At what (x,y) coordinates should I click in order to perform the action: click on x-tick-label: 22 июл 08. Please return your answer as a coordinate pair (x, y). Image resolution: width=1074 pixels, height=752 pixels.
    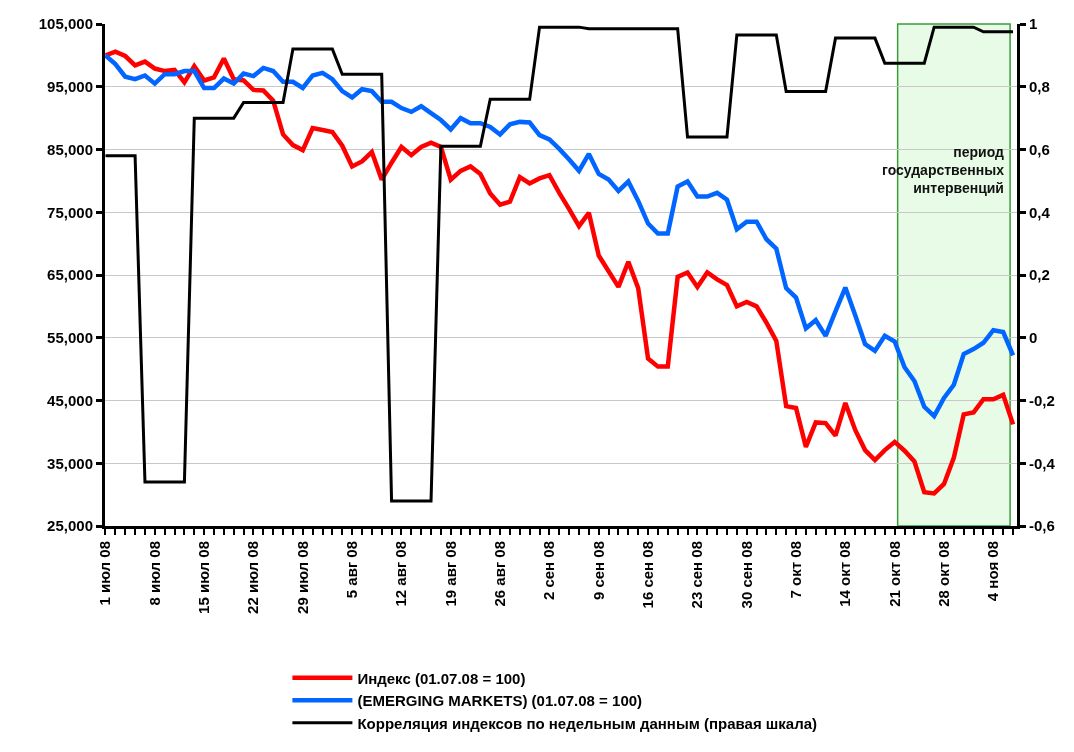
    Looking at the image, I should click on (253, 577).